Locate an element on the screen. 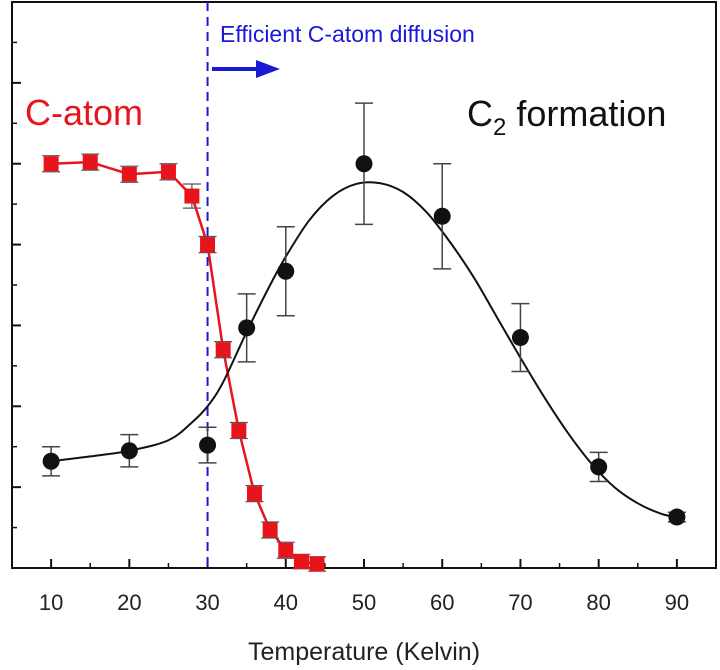  x-tick-label: 10 is located at coordinates (51, 602).